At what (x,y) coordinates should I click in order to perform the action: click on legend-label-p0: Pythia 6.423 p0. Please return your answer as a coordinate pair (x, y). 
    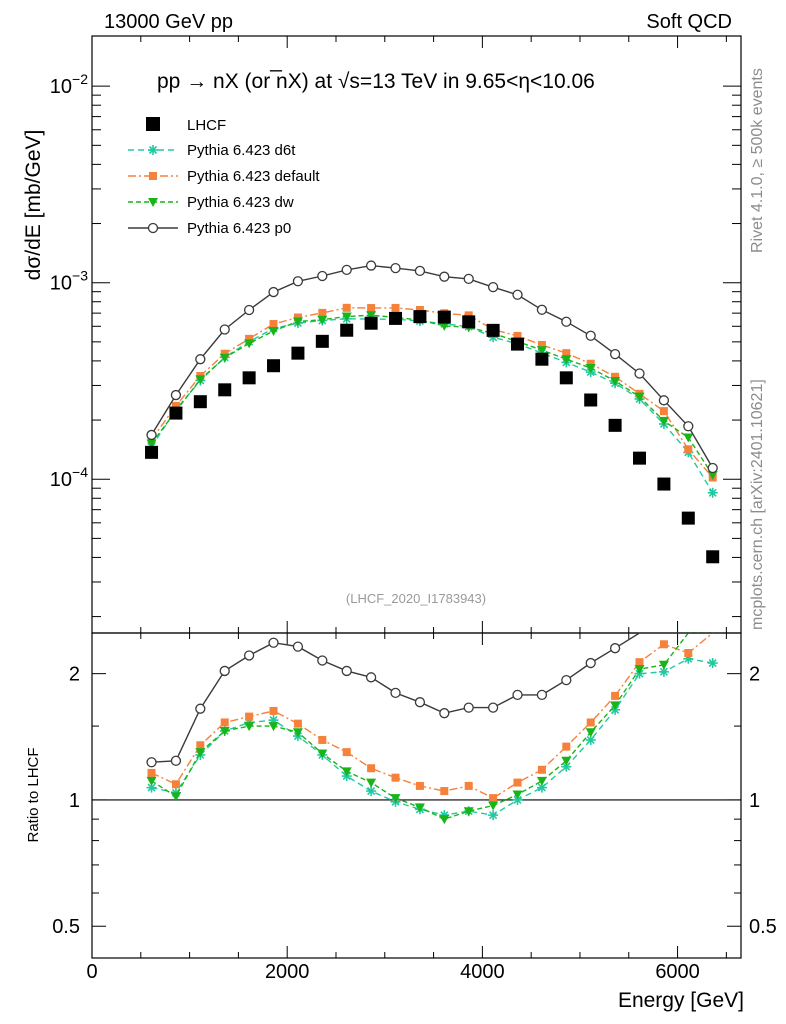
    Looking at the image, I should click on (239, 228).